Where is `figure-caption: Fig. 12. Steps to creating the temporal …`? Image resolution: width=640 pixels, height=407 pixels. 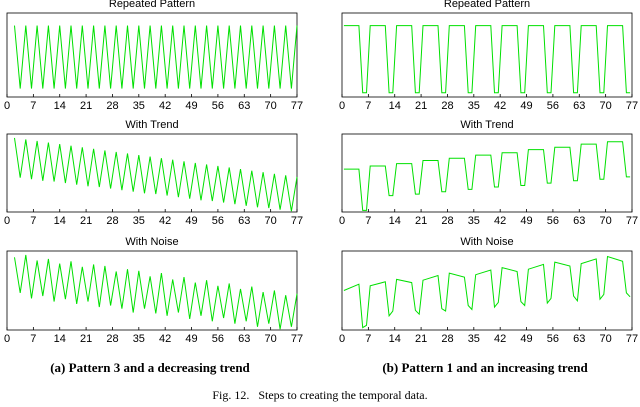 figure-caption: Fig. 12. Steps to creating the temporal … is located at coordinates (319, 395).